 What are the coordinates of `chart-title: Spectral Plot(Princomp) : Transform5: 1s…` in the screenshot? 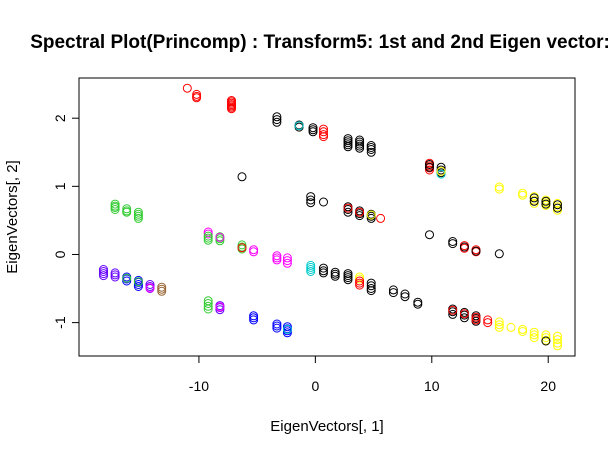 It's located at (320, 42).